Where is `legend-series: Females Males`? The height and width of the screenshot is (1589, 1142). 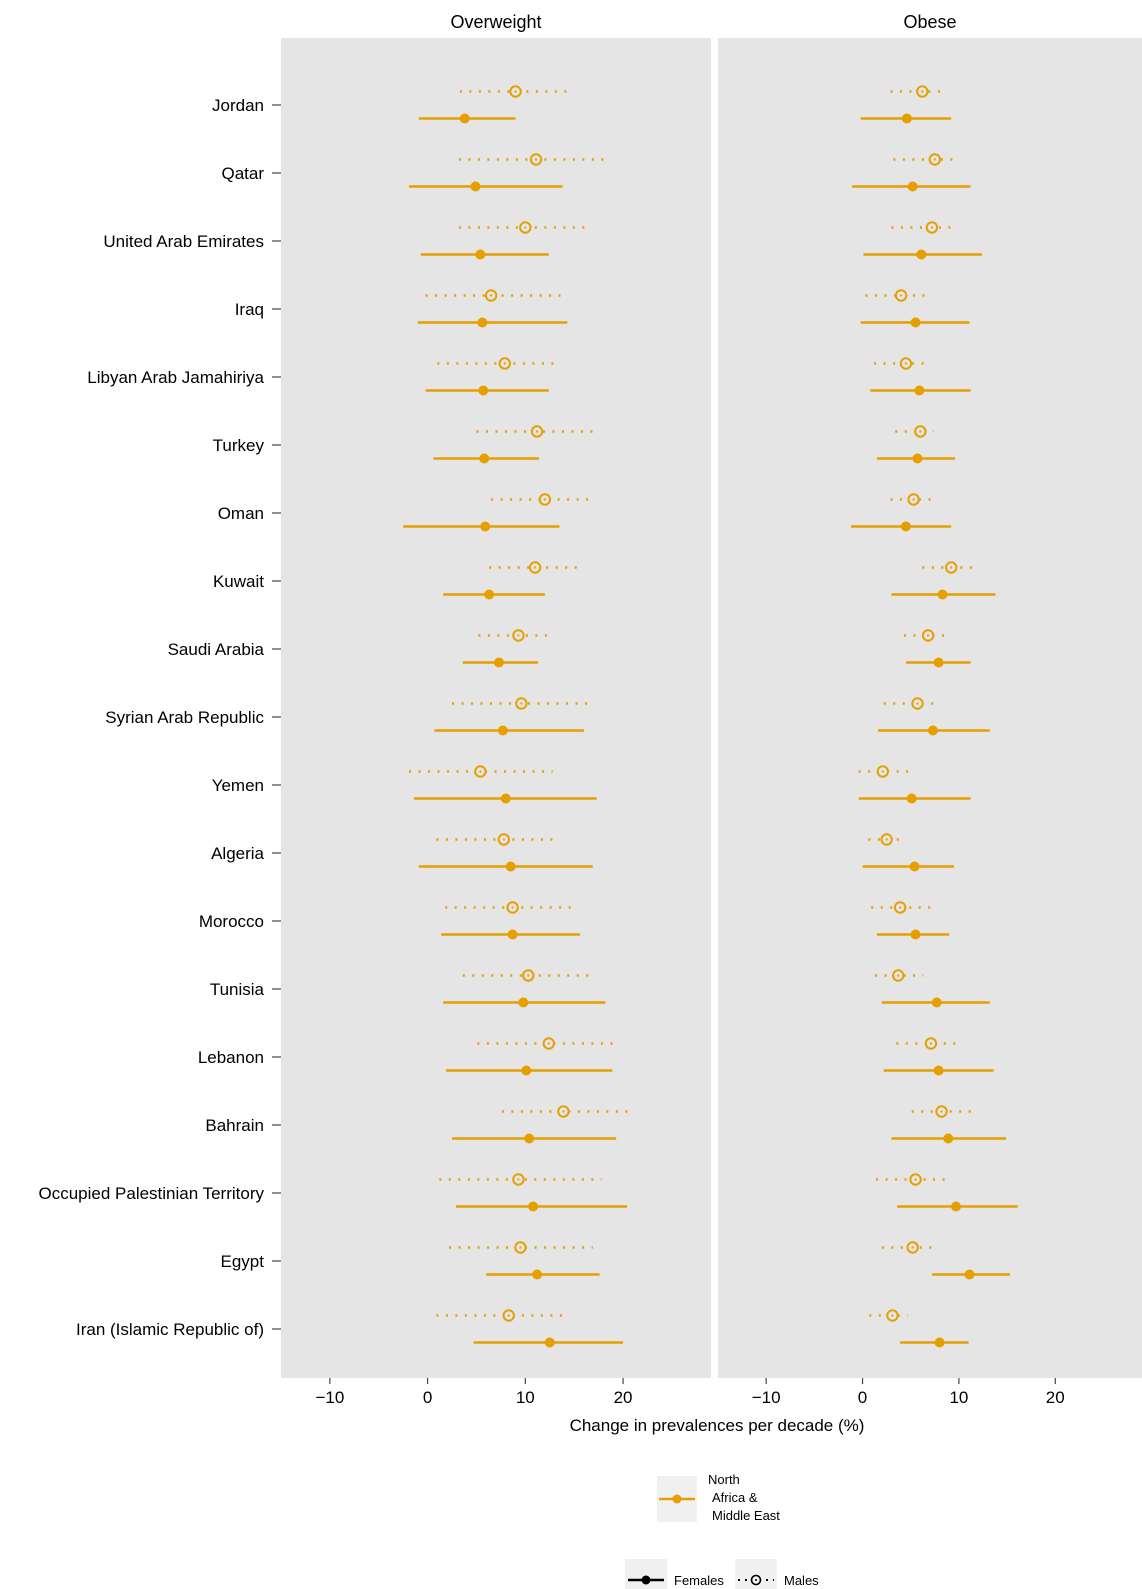
legend-series: Females Males is located at coordinates (722, 1574).